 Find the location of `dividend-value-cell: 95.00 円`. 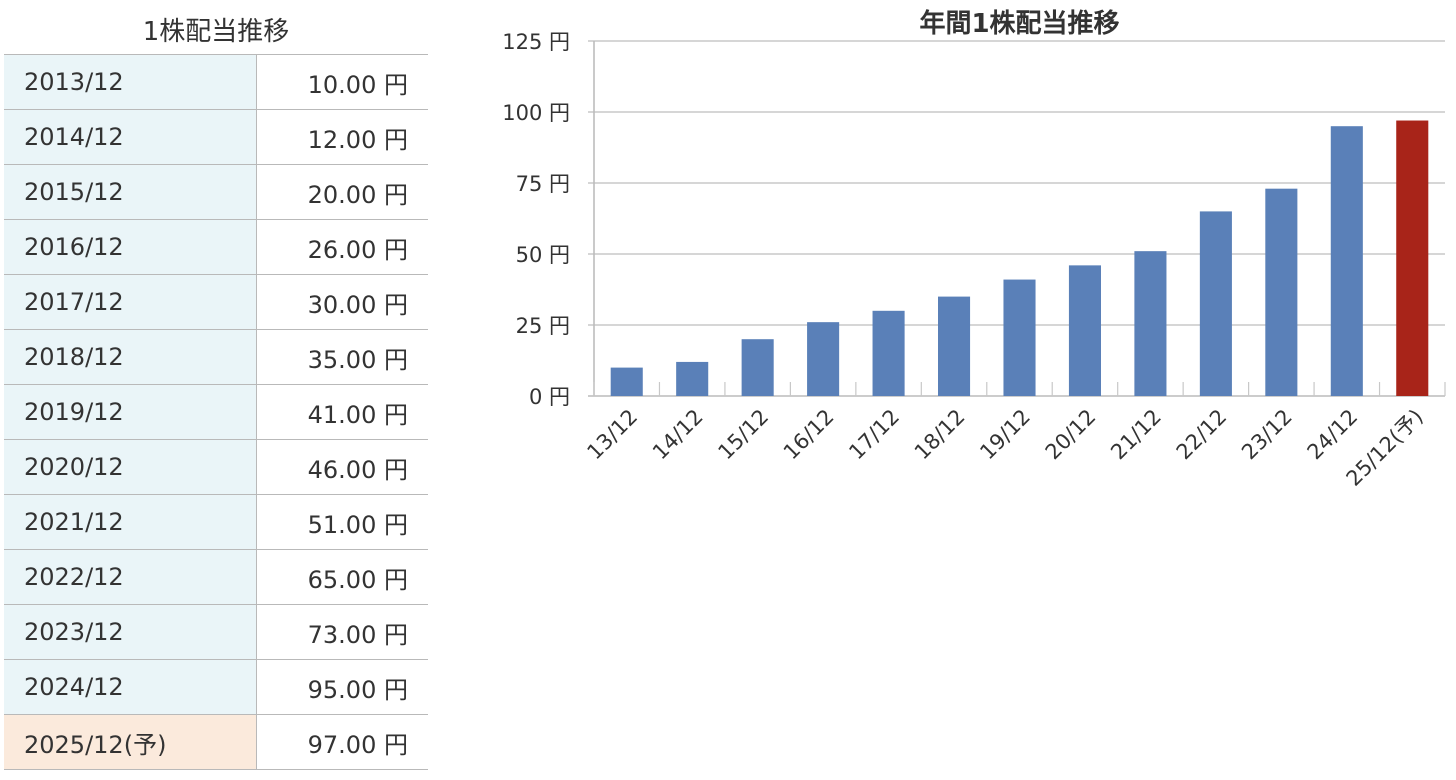

dividend-value-cell: 95.00 円 is located at coordinates (342, 687).